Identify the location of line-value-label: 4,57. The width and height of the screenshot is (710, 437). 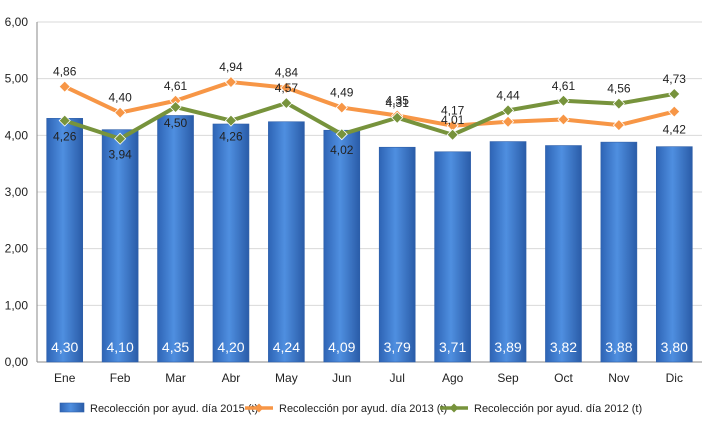
(287, 88).